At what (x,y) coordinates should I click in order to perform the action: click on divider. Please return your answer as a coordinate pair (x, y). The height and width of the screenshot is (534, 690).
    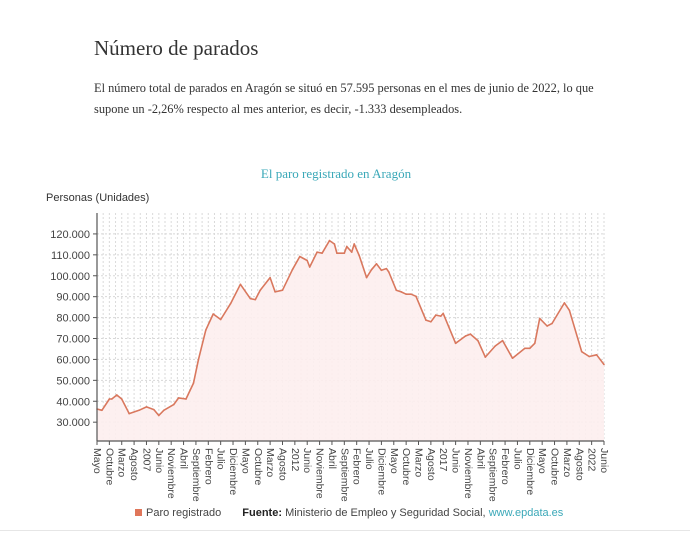
    Looking at the image, I should click on (345, 530).